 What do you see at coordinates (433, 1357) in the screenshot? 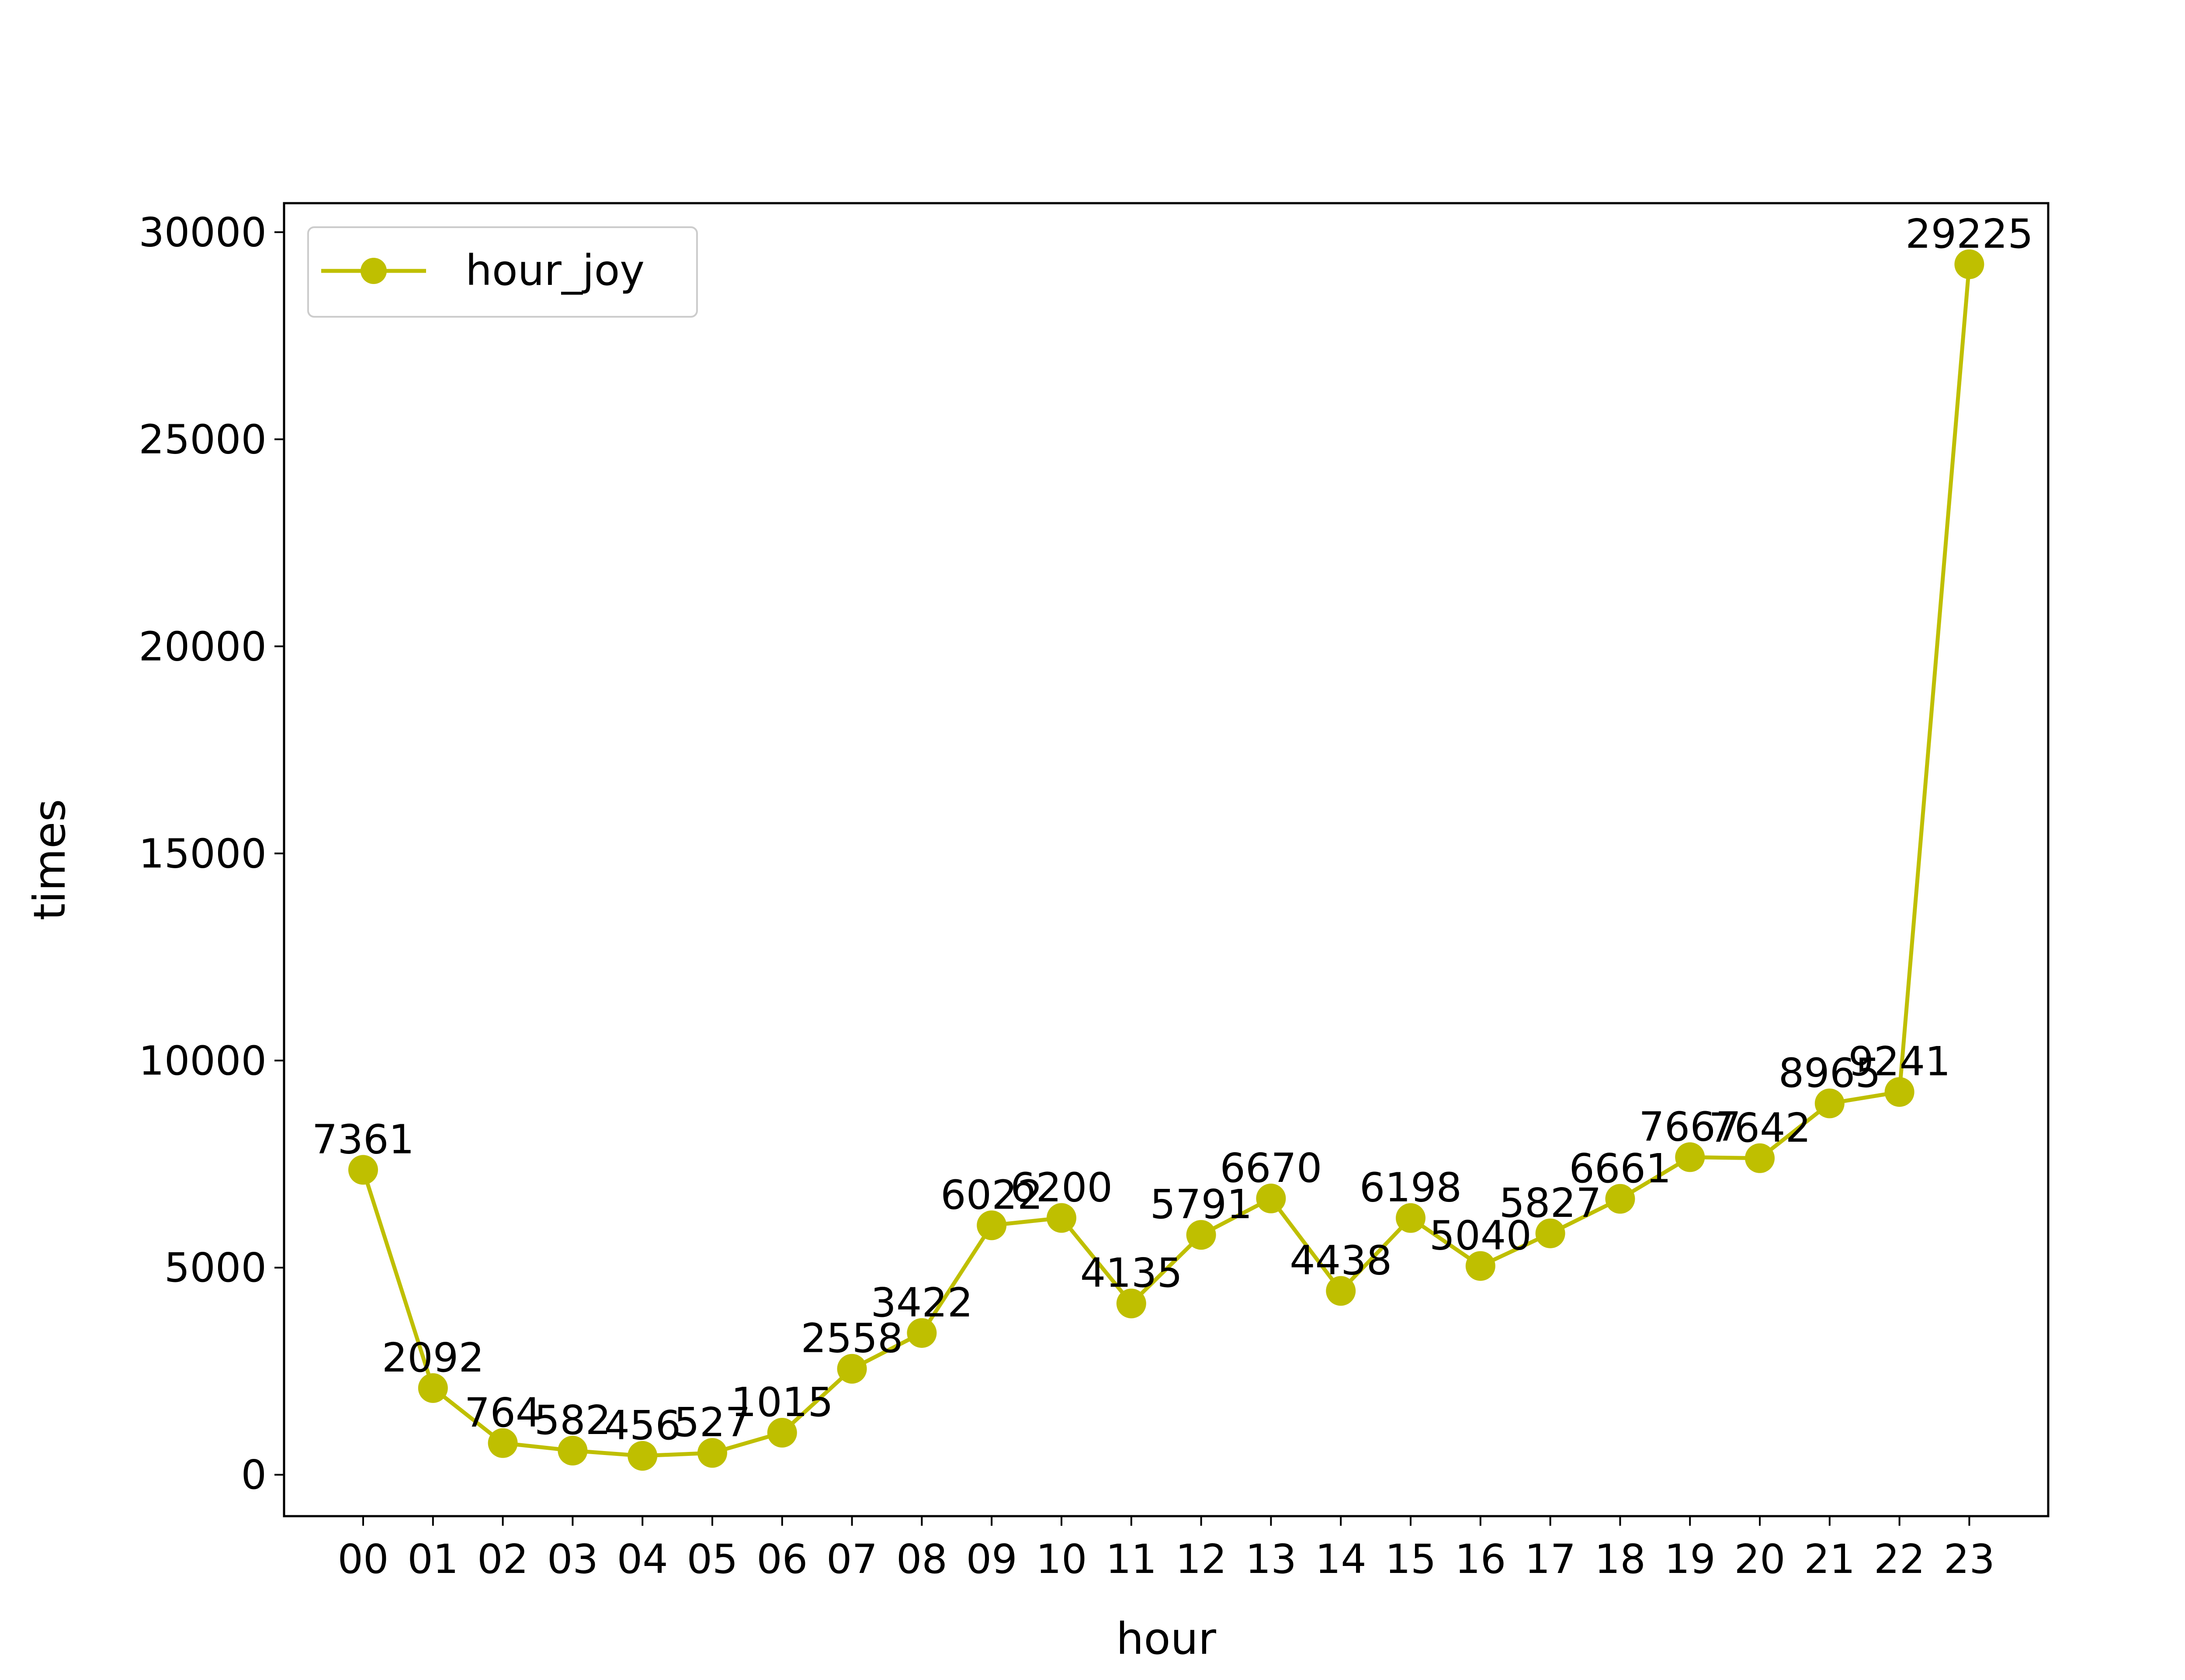
I see `data-label: 2092` at bounding box center [433, 1357].